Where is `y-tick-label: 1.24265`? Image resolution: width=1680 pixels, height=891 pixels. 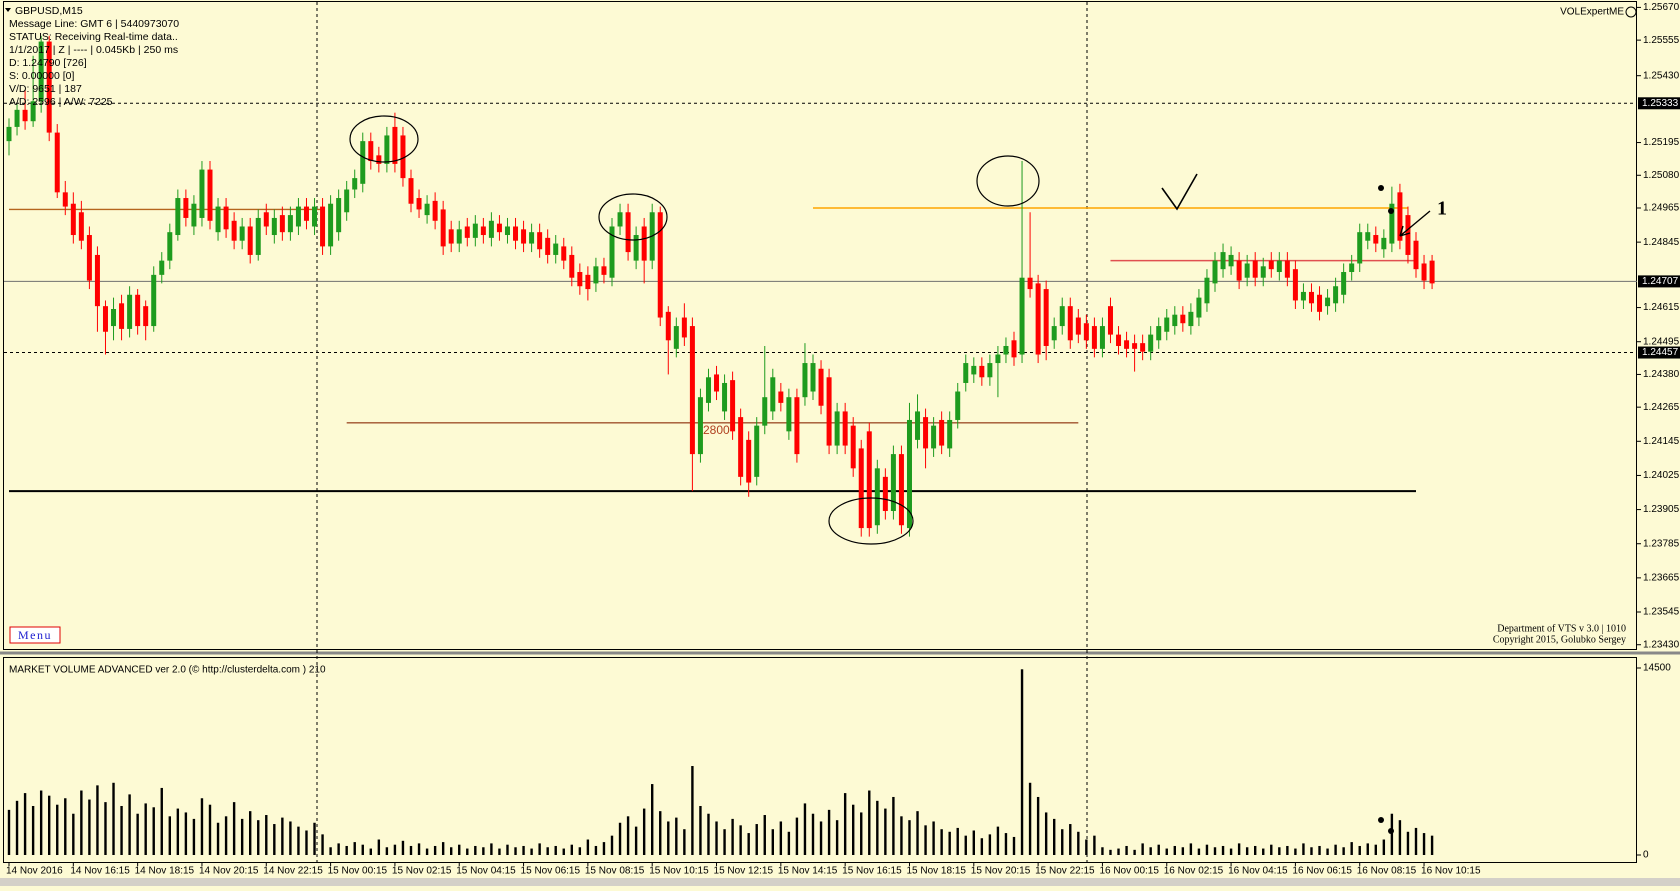 y-tick-label: 1.24265 is located at coordinates (1661, 407).